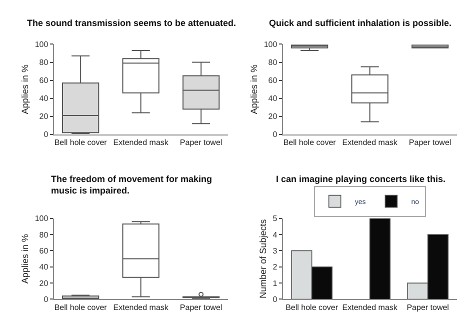  Describe the element at coordinates (131, 23) in the screenshot. I see `chart-title: The sound transmission seems to be attenuated.` at that location.